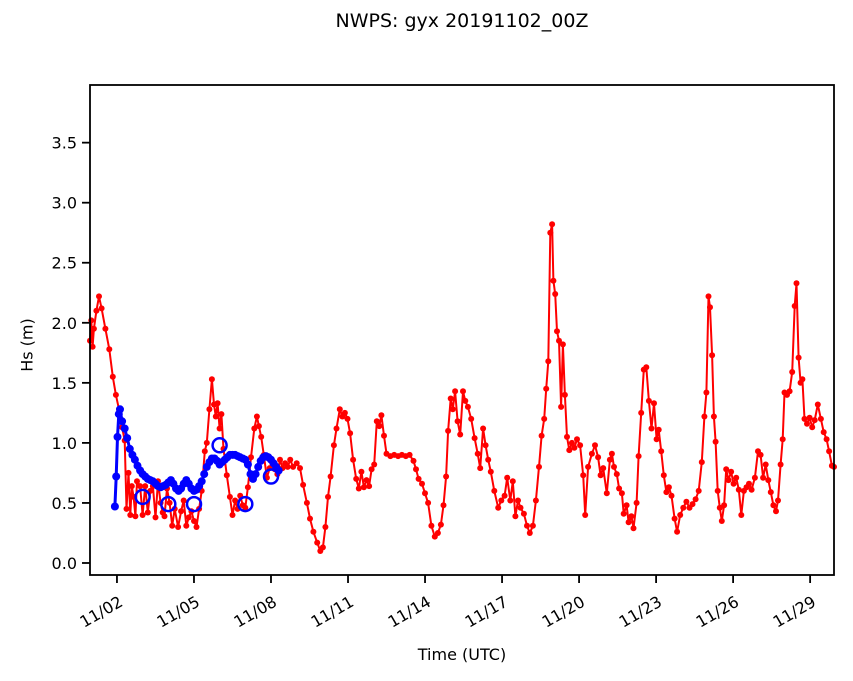  What do you see at coordinates (717, 612) in the screenshot?
I see `x-tick-label: 11/26` at bounding box center [717, 612].